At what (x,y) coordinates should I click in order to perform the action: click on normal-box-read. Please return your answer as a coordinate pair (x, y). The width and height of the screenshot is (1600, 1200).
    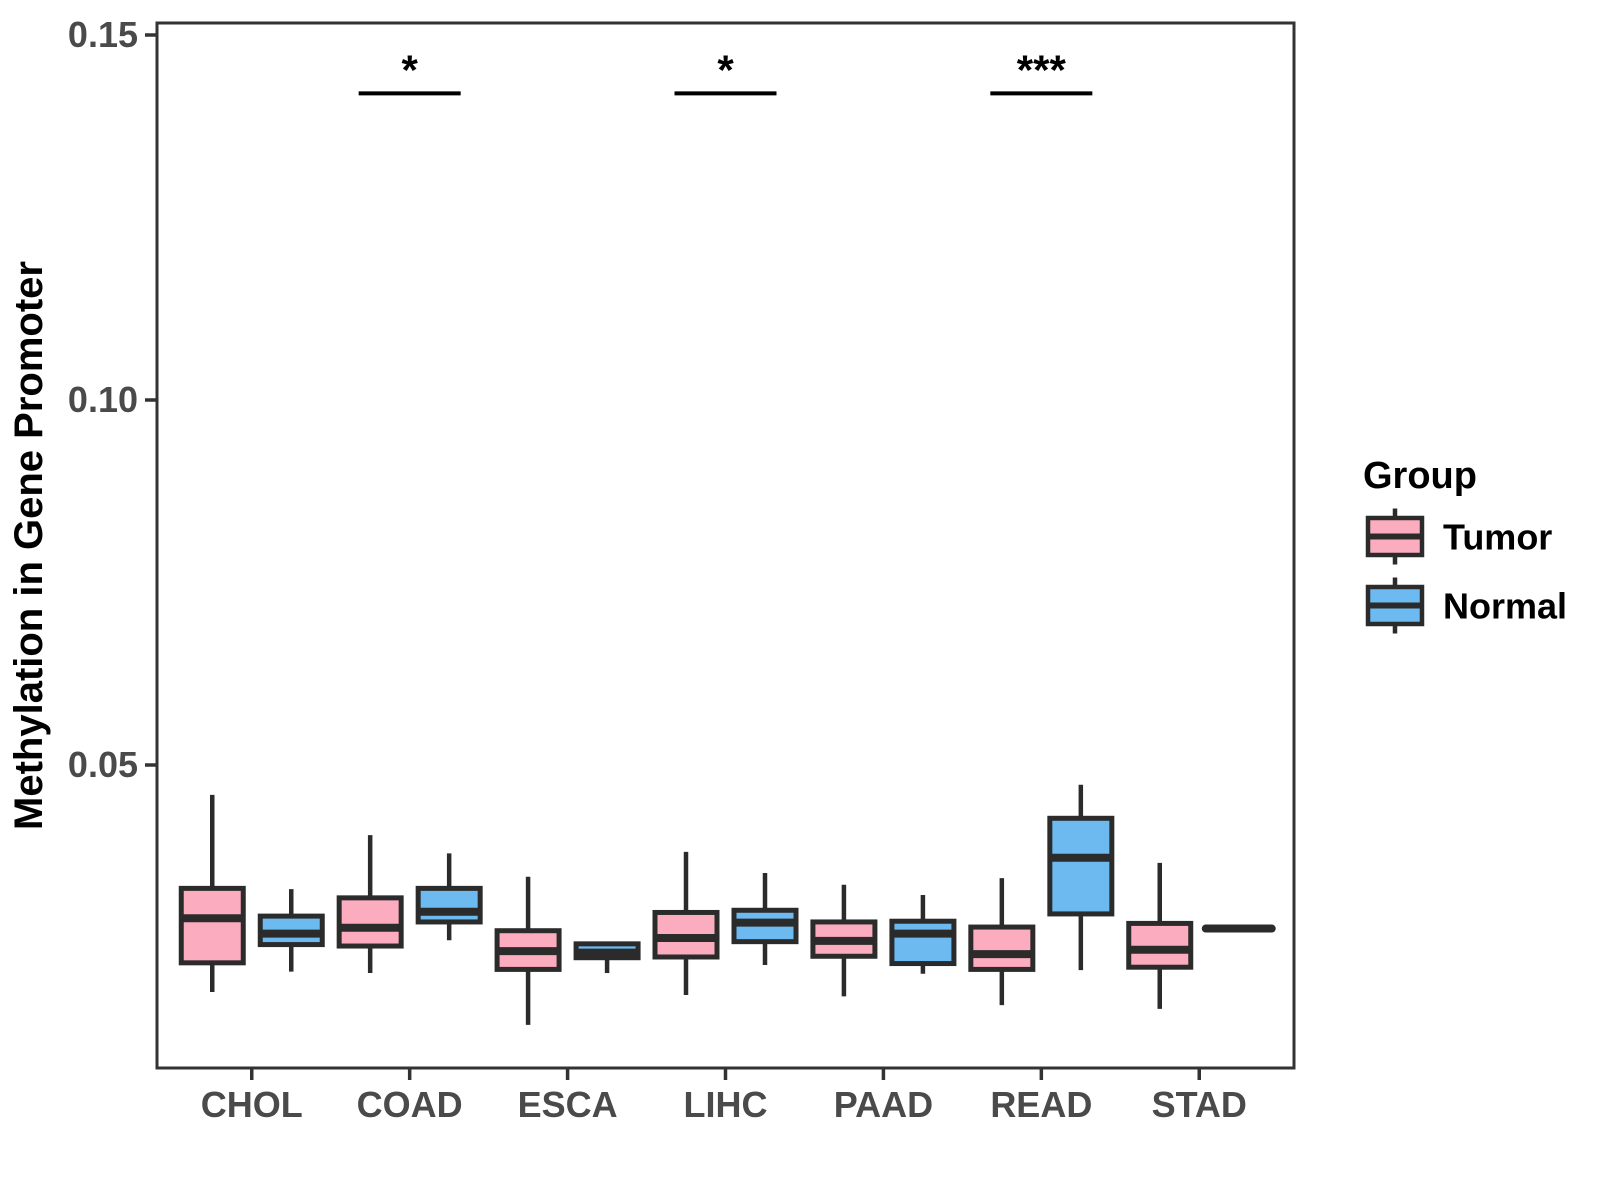
    Looking at the image, I should click on (1081, 866).